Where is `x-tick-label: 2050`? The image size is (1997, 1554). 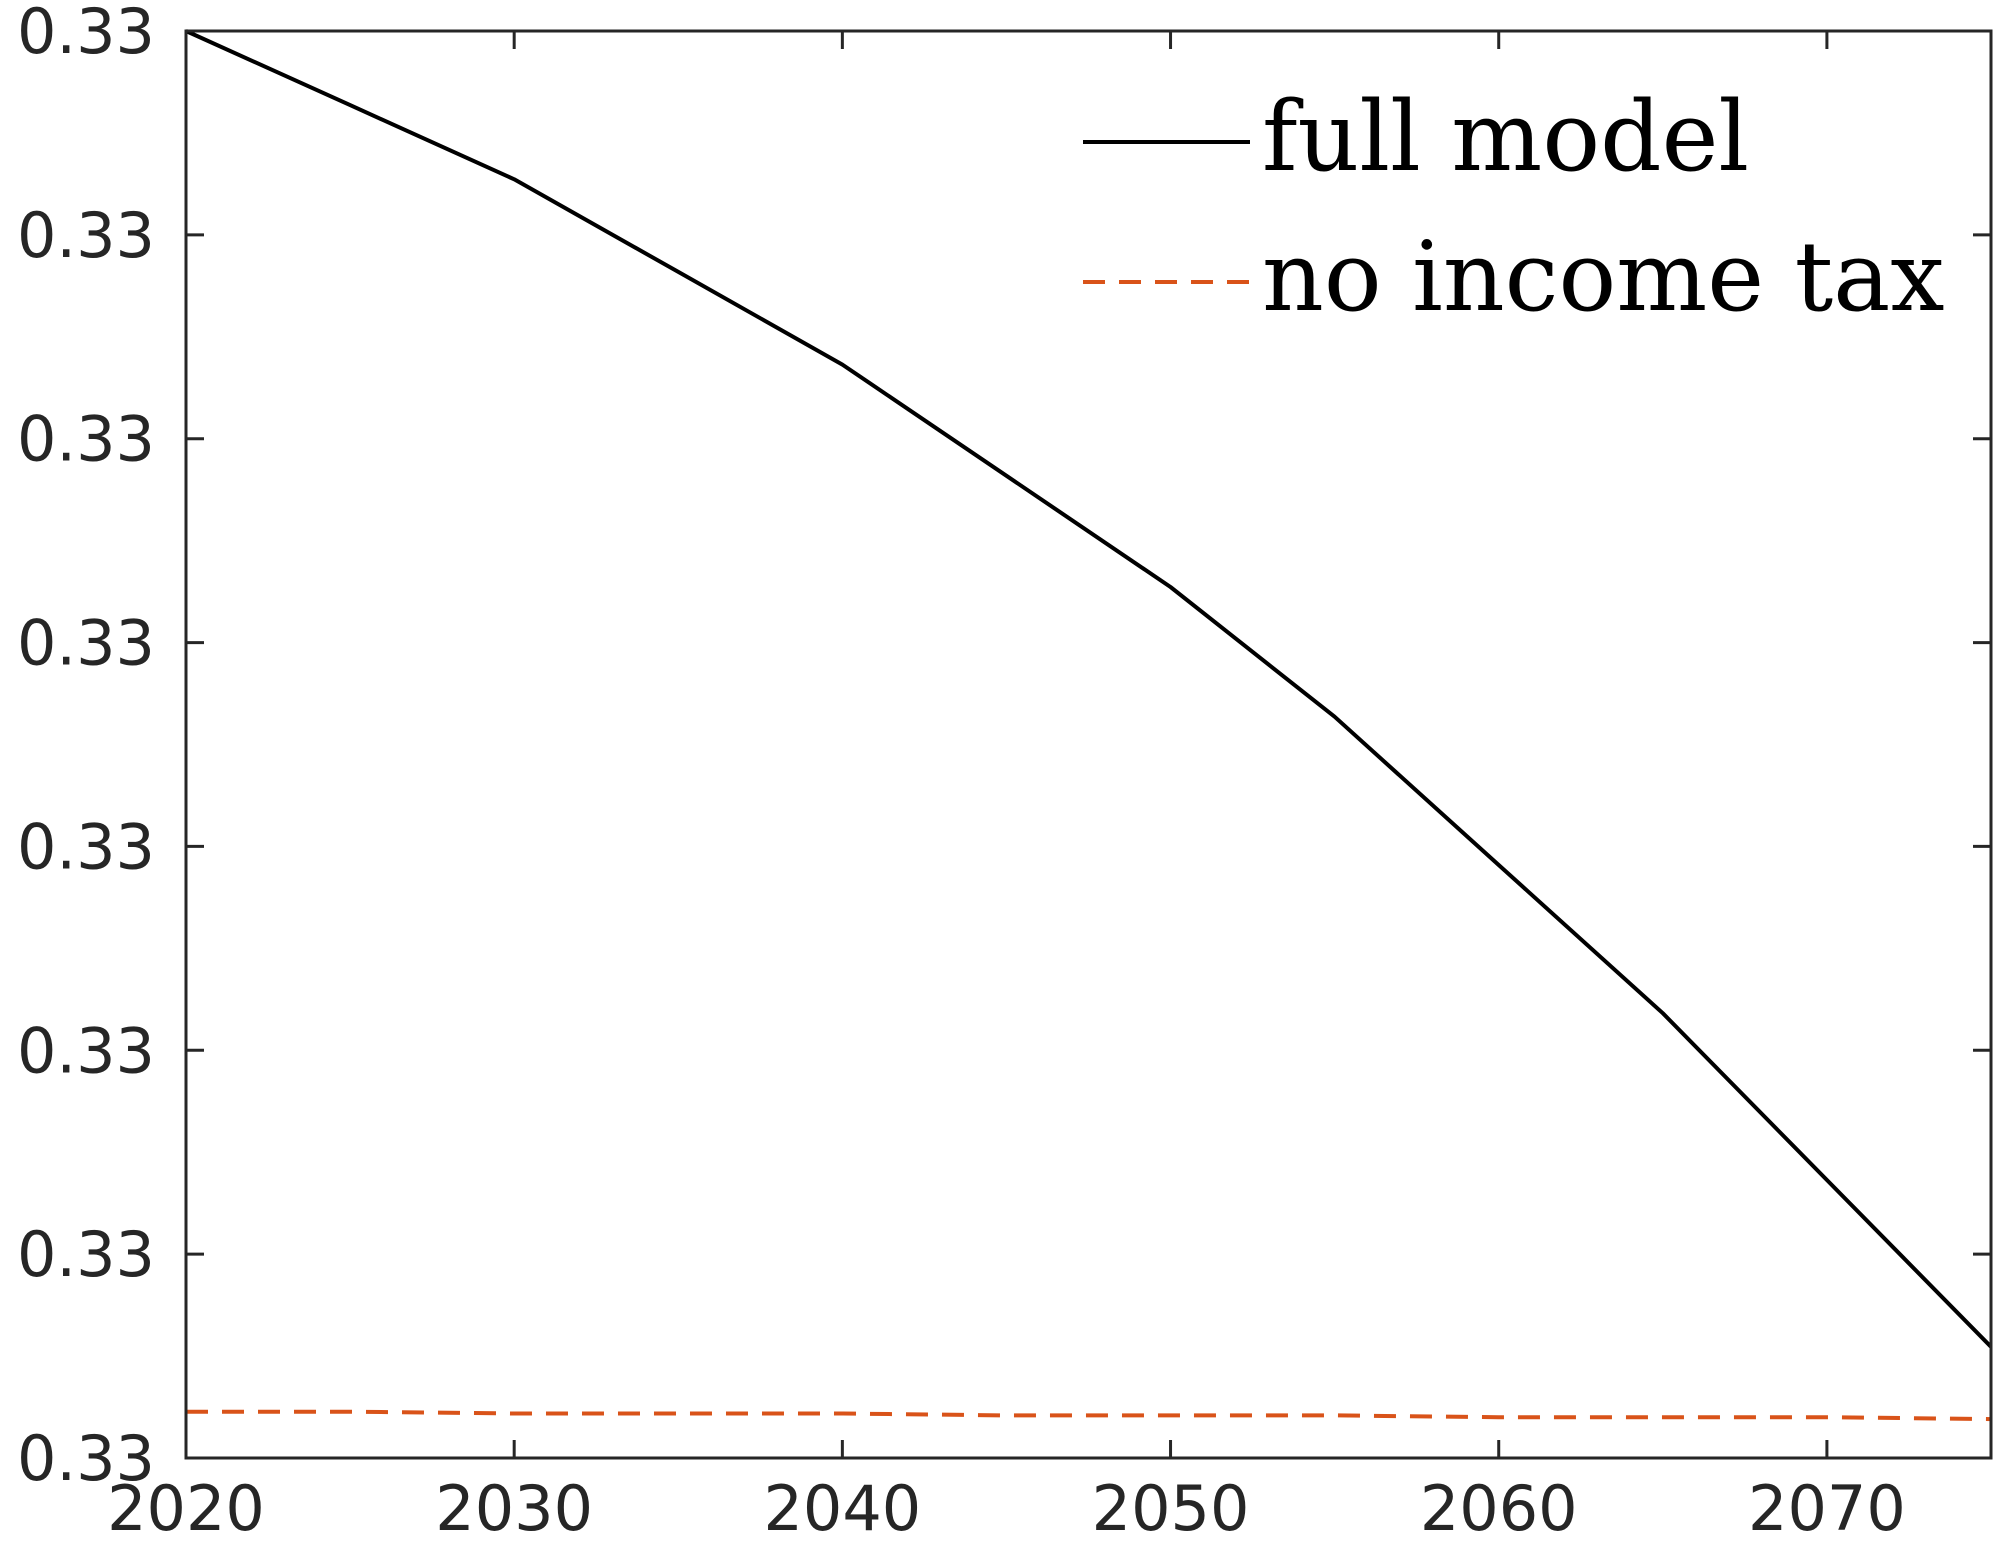 x-tick-label: 2050 is located at coordinates (1171, 1508).